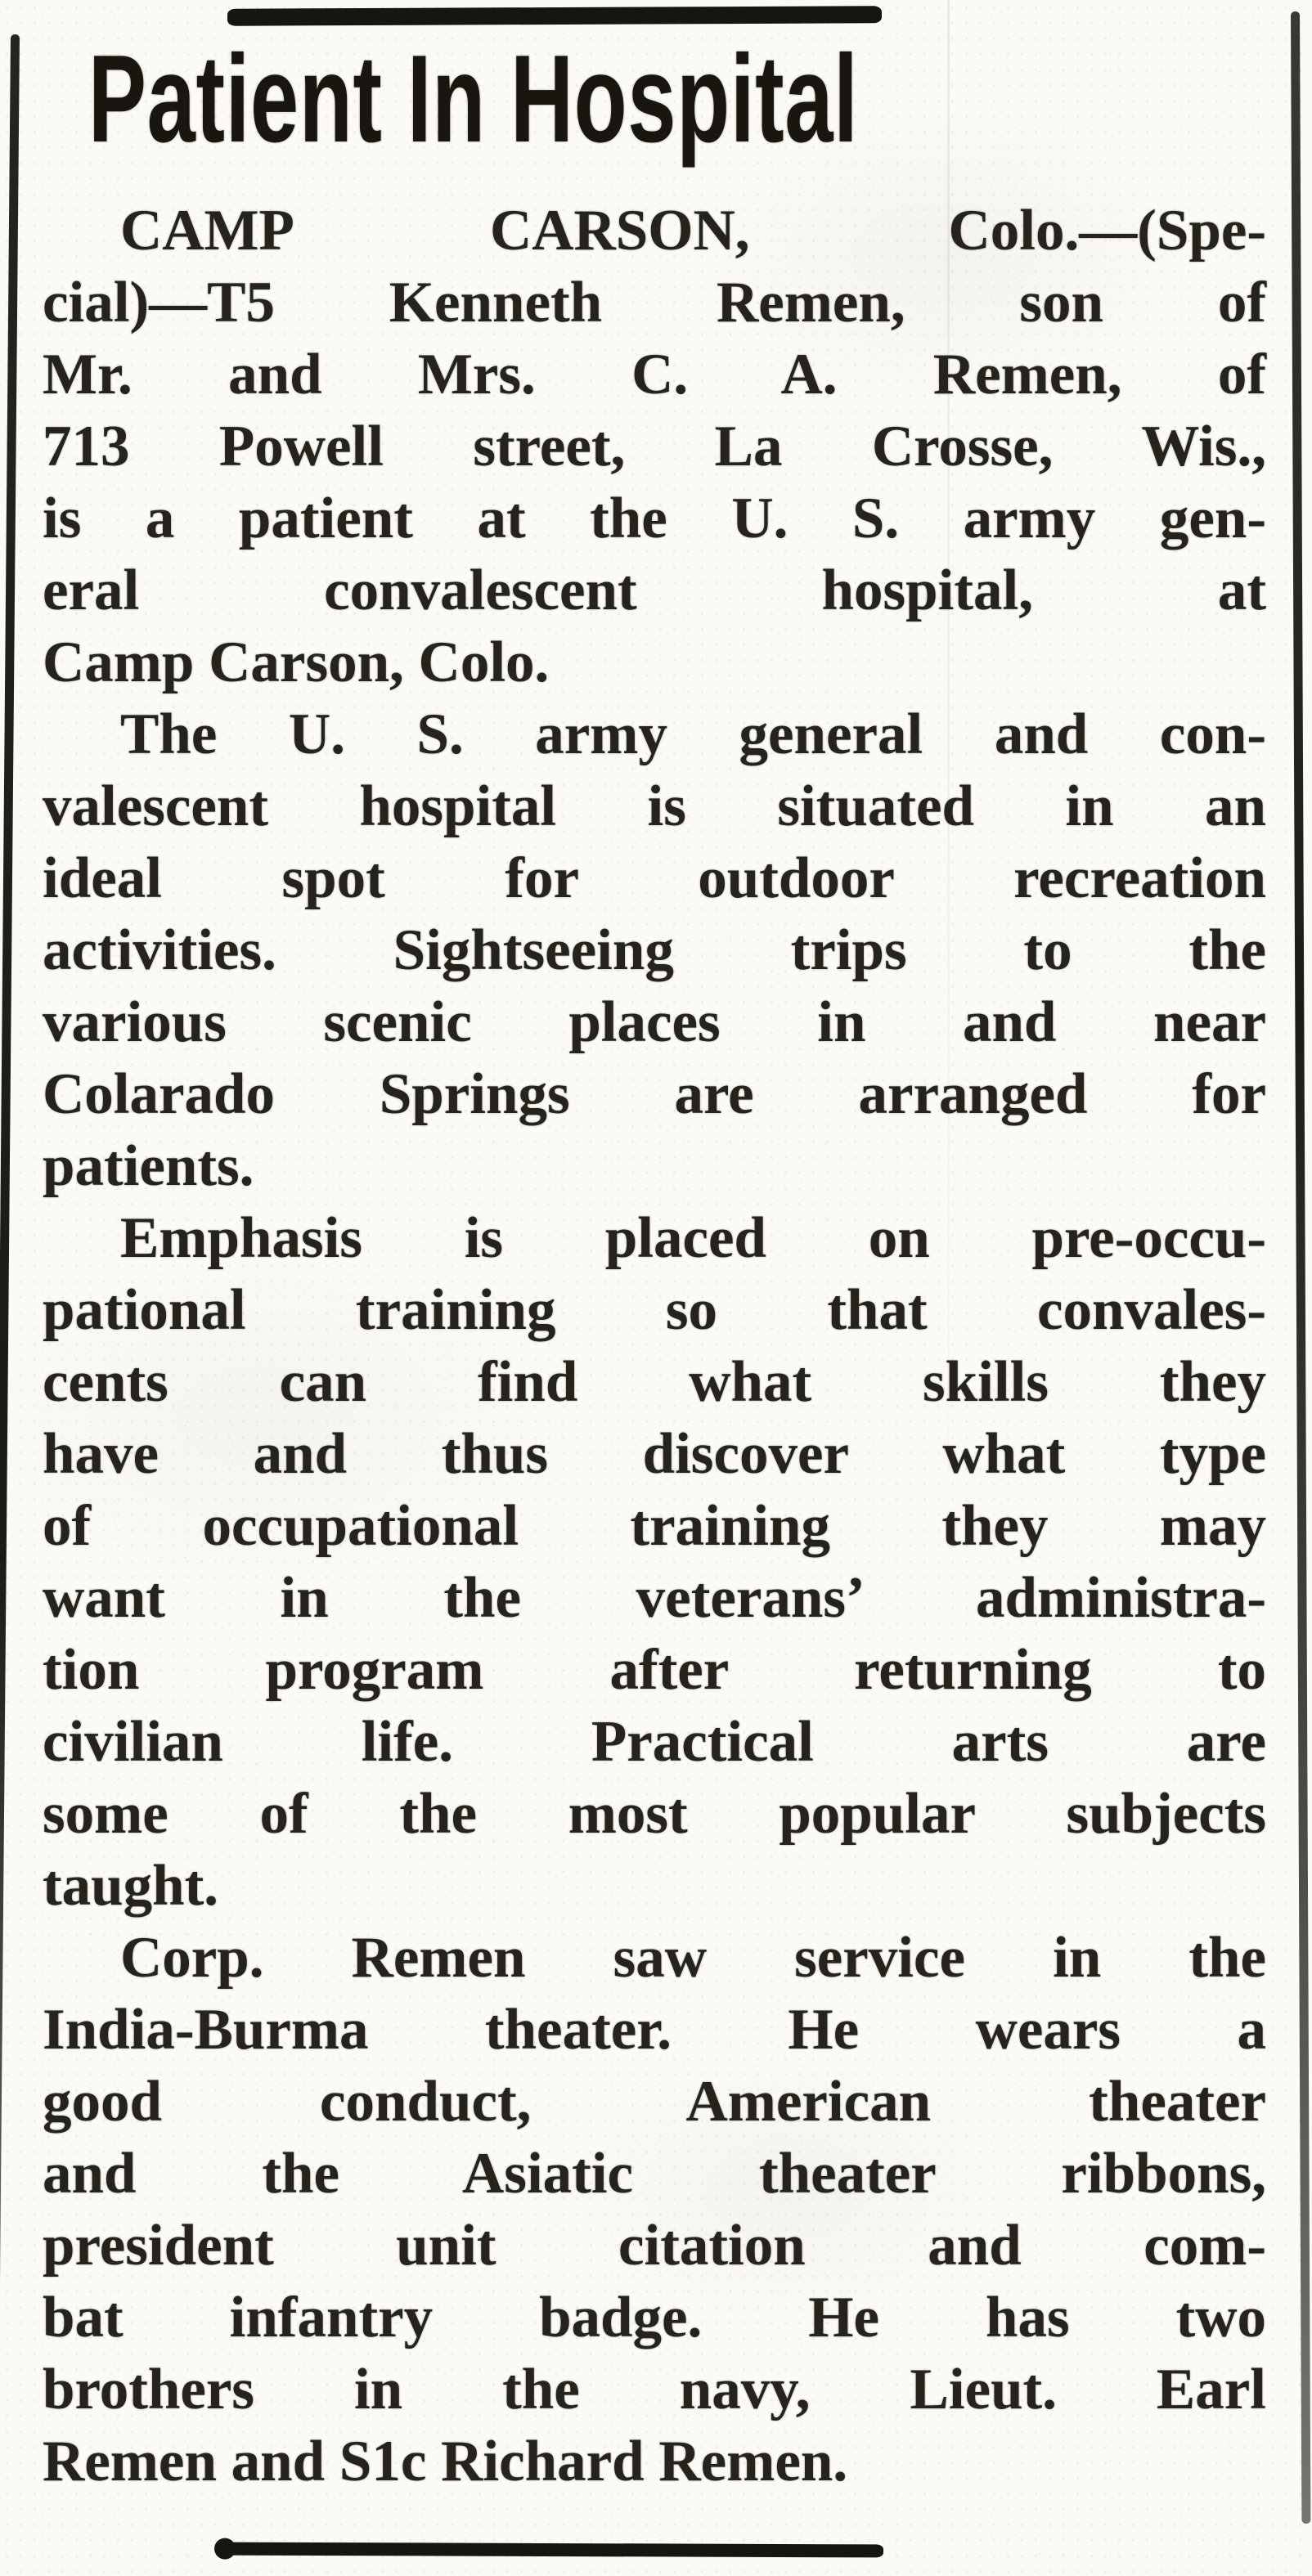 Image resolution: width=1312 pixels, height=2576 pixels. Describe the element at coordinates (446, 2461) in the screenshot. I see `body-line: Remen and S1c Richard Remen.` at that location.